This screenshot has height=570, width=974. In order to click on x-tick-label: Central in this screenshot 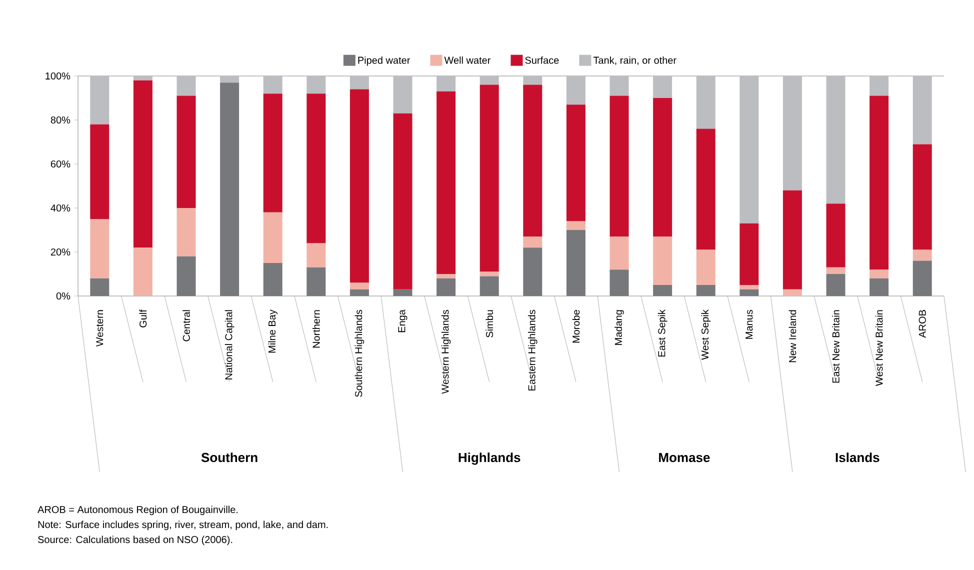, I will do `click(186, 326)`.